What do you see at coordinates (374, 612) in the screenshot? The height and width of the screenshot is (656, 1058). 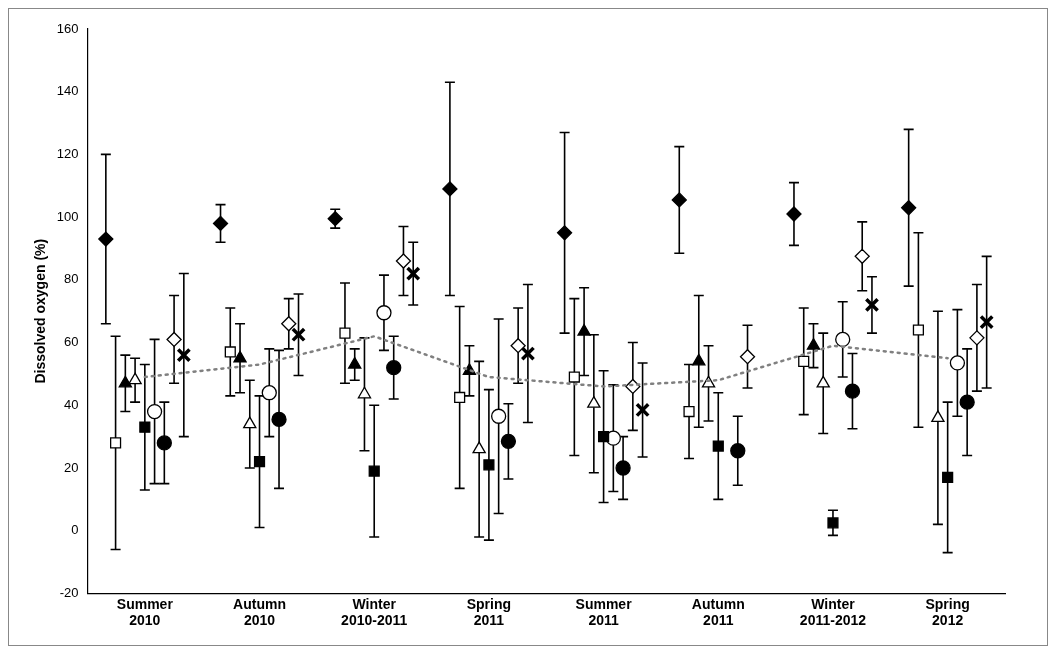 I see `x-tick-label: Winter 2010-2011` at bounding box center [374, 612].